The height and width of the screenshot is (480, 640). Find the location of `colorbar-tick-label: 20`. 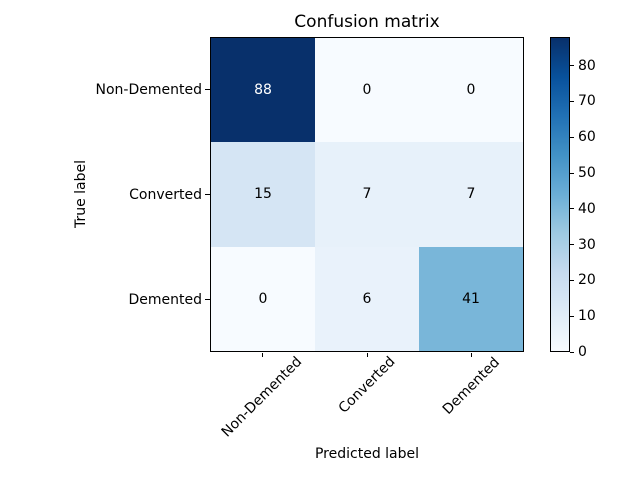

colorbar-tick-label: 20 is located at coordinates (587, 280).